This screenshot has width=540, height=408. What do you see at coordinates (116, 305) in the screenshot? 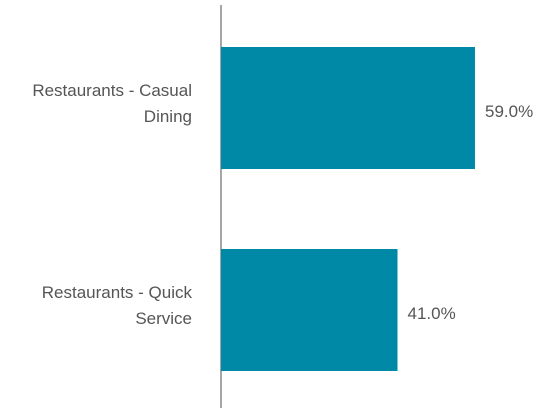
I see `category-label: Restaurants - Quick Service` at bounding box center [116, 305].